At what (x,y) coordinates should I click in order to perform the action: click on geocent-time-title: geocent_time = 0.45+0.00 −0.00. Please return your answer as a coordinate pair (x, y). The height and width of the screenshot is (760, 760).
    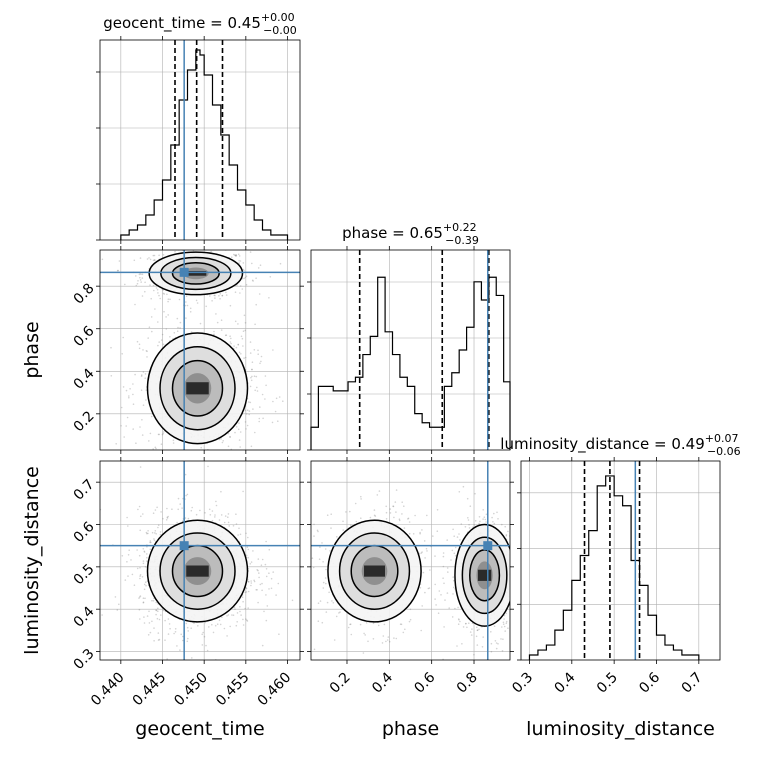
    Looking at the image, I should click on (200, 24).